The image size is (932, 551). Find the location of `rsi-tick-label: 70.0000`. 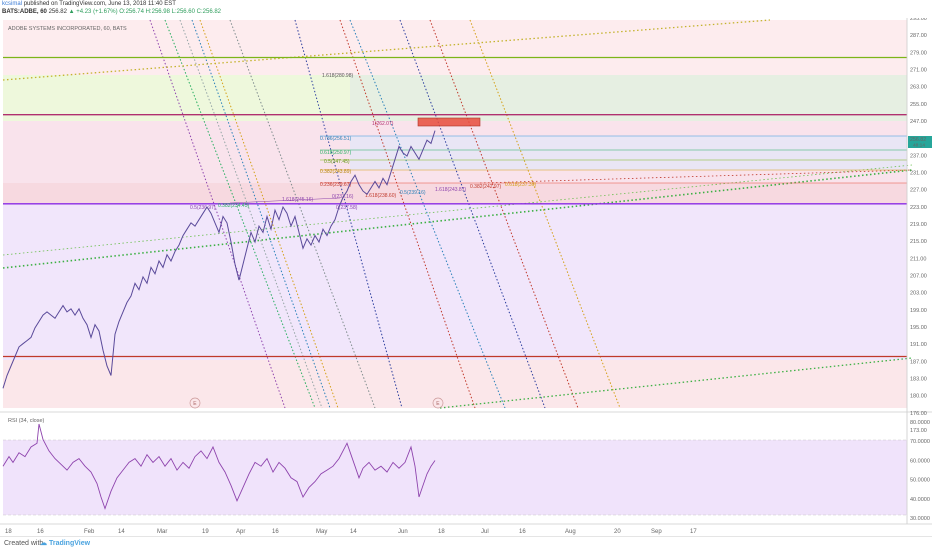

rsi-tick-label: 70.0000 is located at coordinates (920, 442).